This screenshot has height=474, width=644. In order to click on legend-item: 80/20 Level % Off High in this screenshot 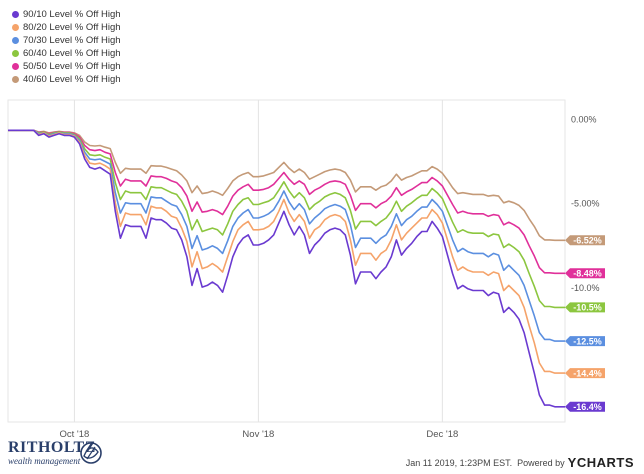, I will do `click(66, 27)`.